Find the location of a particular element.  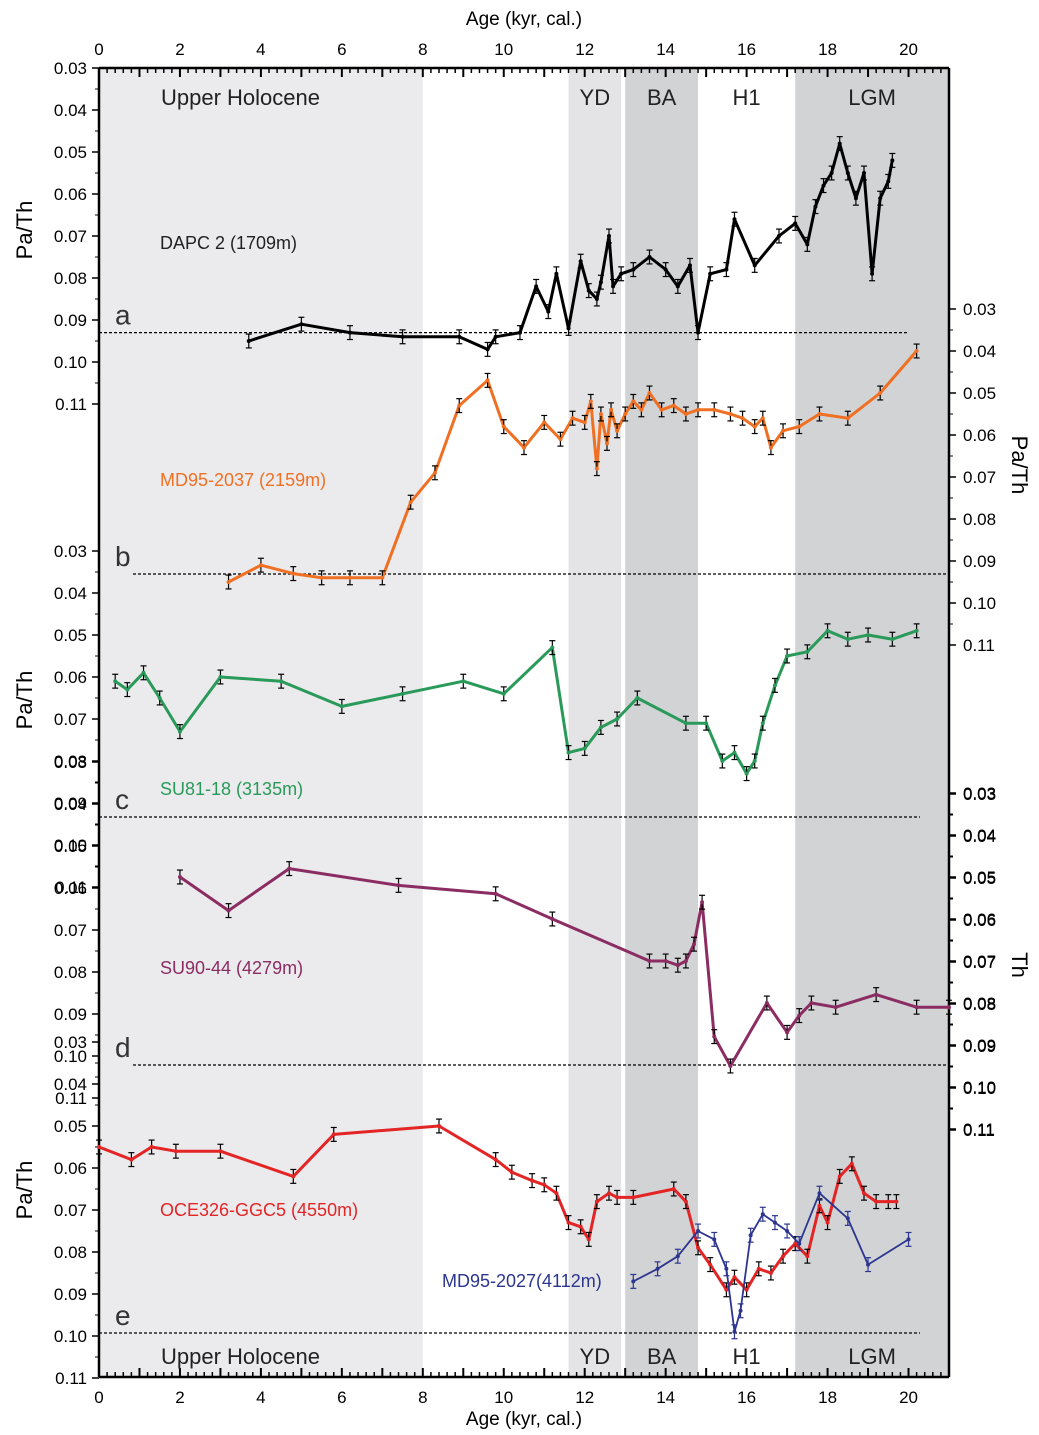

x-tick-label-bottom: 20 is located at coordinates (908, 1397).